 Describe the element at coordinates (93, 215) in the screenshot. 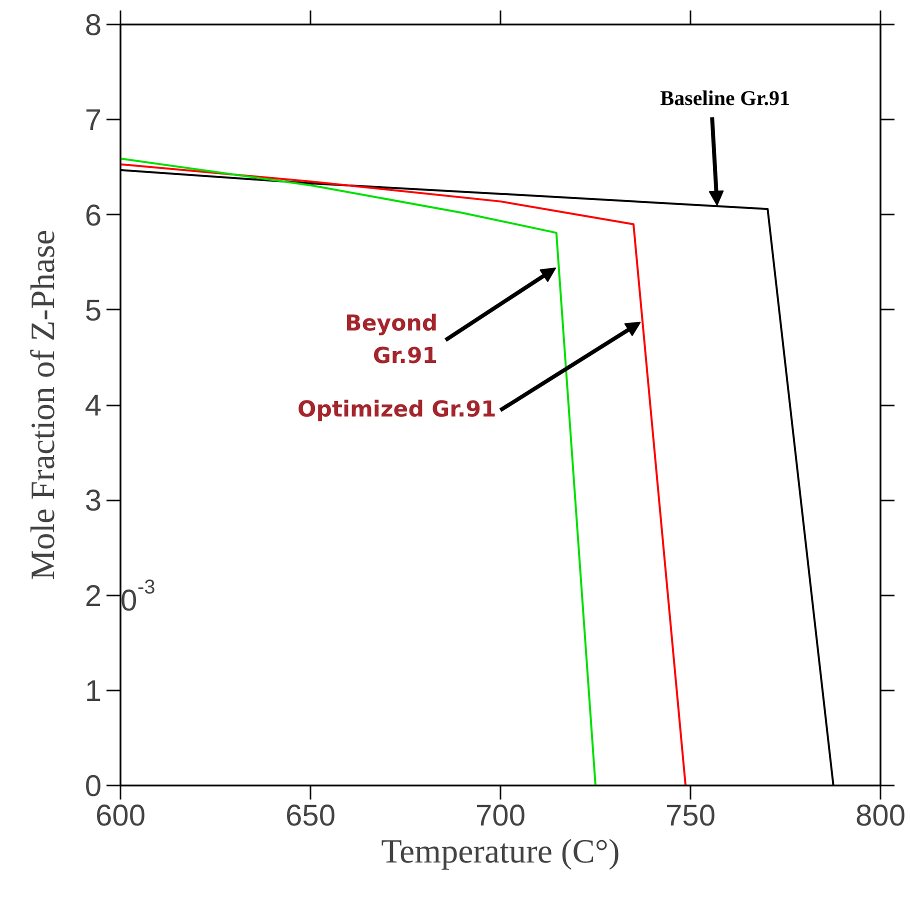

I see `y-tick-label: 6` at that location.